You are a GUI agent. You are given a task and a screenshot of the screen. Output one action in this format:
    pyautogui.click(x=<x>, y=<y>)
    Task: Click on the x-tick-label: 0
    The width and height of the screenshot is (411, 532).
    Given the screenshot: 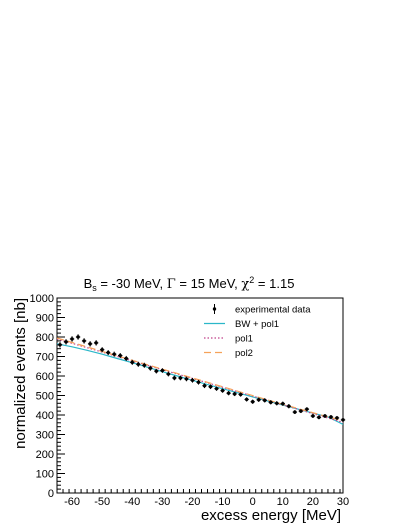 What is the action you would take?
    pyautogui.click(x=253, y=502)
    